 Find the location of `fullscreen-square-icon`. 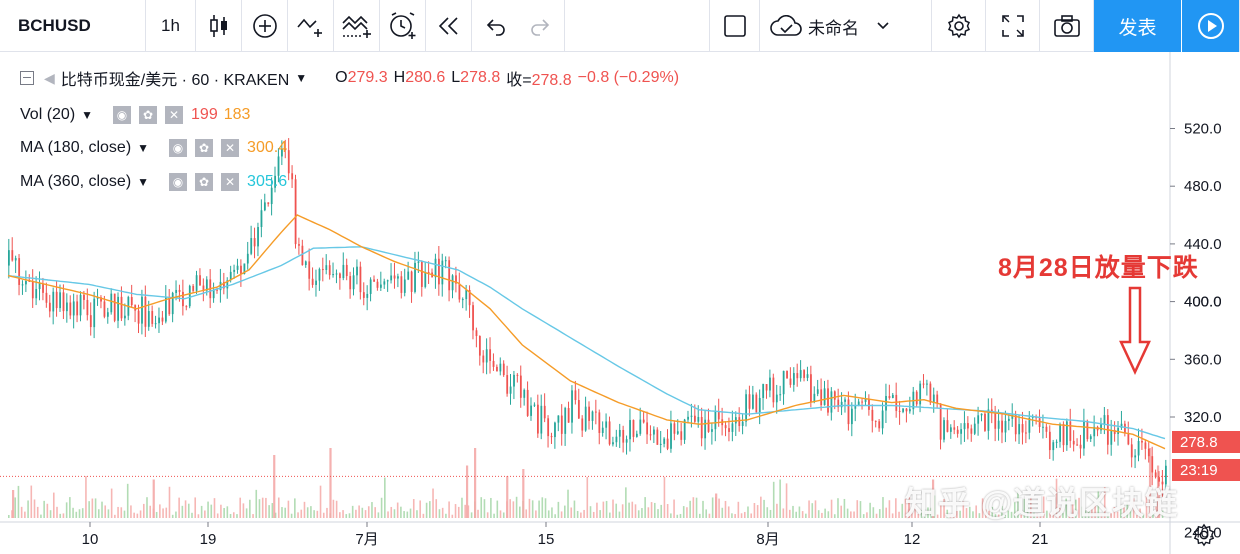

fullscreen-square-icon is located at coordinates (735, 26).